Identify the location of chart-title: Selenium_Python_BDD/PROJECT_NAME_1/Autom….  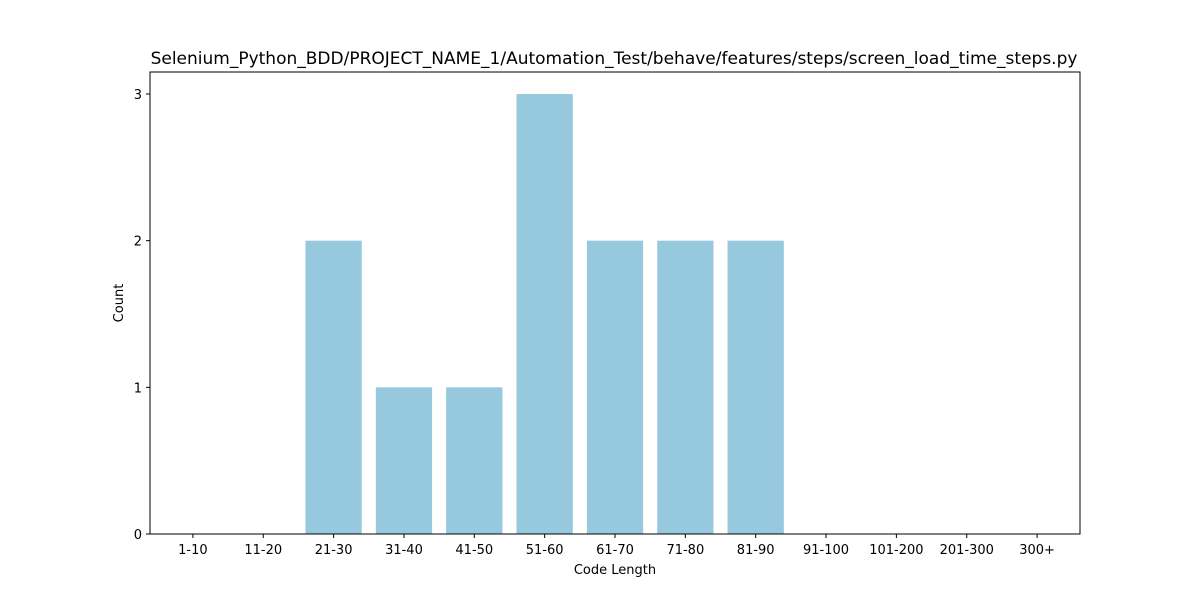
(614, 59).